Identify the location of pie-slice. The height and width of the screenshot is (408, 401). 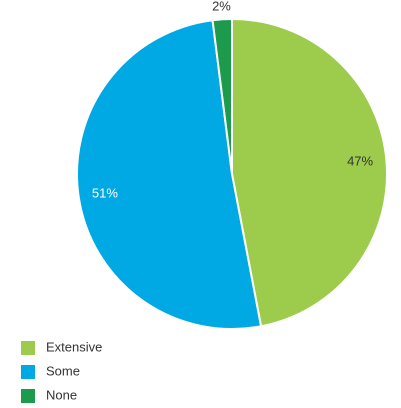
(222, 96).